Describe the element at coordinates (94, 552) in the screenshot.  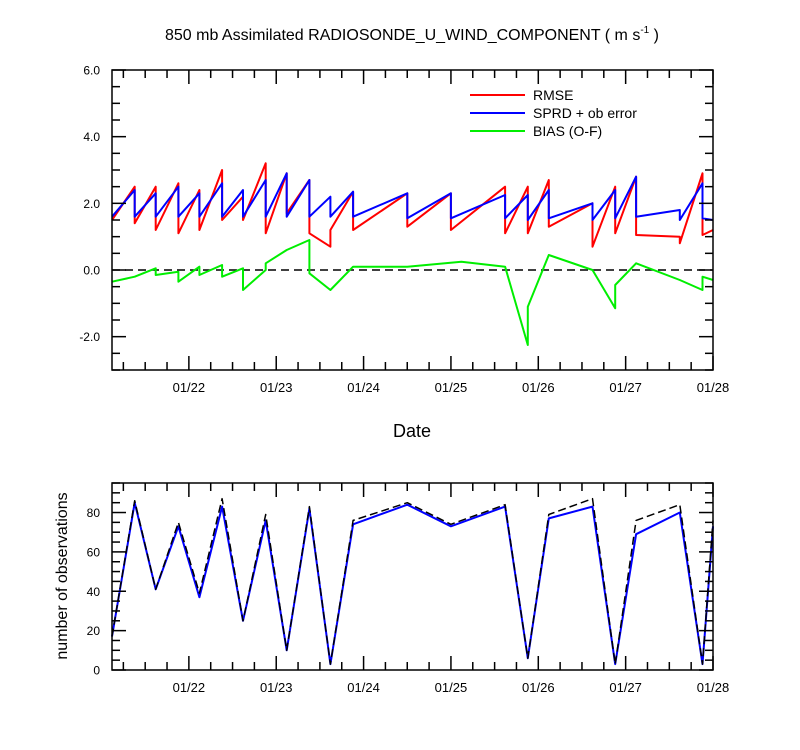
I see `y-tick-label: 60` at that location.